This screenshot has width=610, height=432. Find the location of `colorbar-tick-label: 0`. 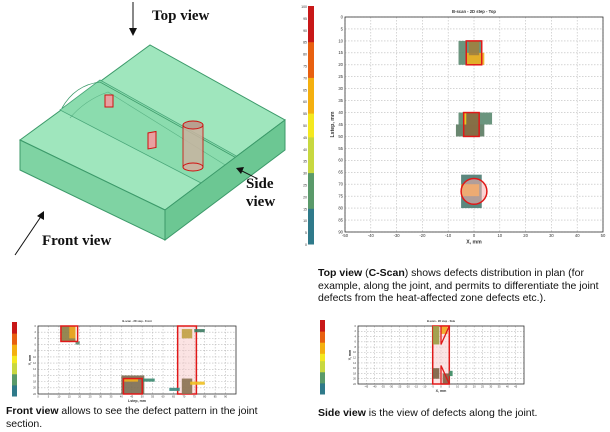

colorbar-tick-label: 0 is located at coordinates (306, 245).